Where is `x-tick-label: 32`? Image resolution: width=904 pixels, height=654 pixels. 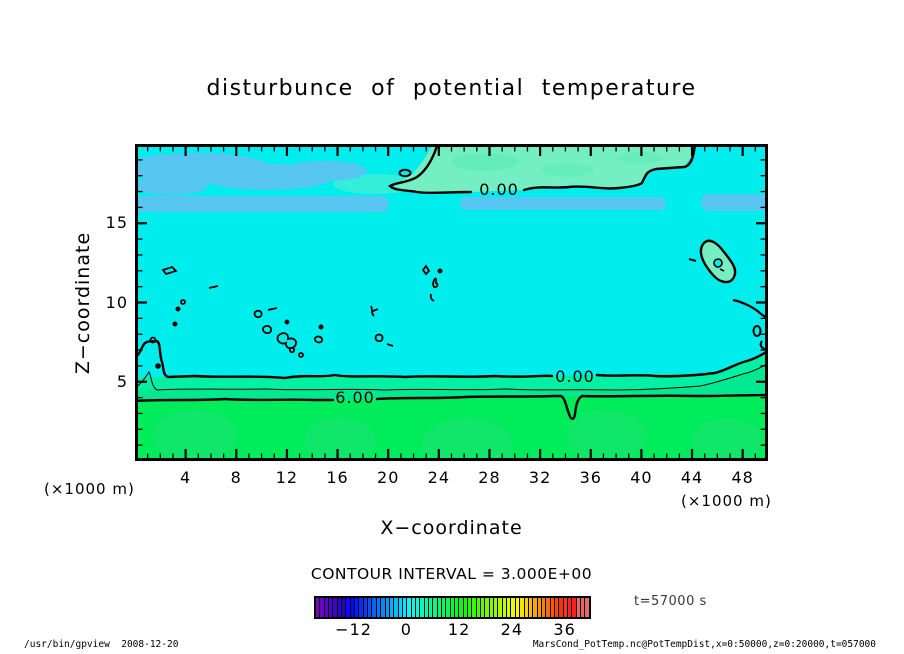 x-tick-label: 32 is located at coordinates (540, 477).